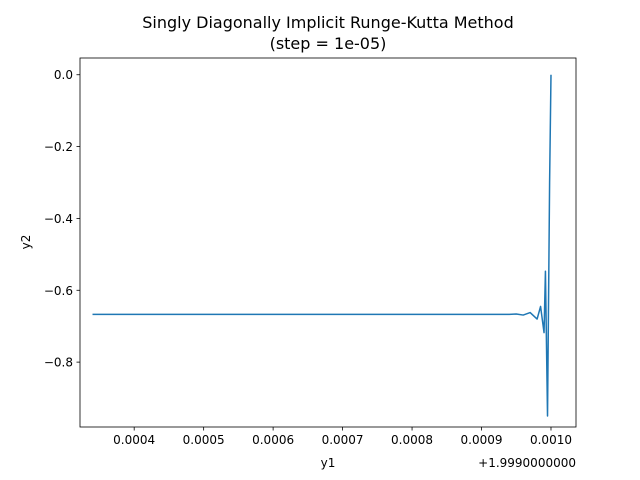 The image size is (640, 480). Describe the element at coordinates (58, 291) in the screenshot. I see `y-tick-label: −0.6` at that location.